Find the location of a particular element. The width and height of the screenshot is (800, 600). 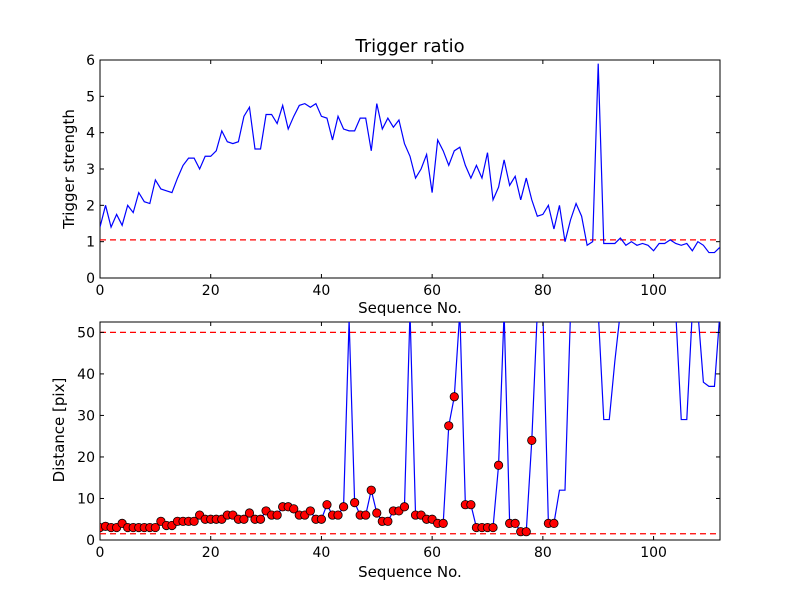

y-axis-label-bottom: Distance [pix] is located at coordinates (59, 430).